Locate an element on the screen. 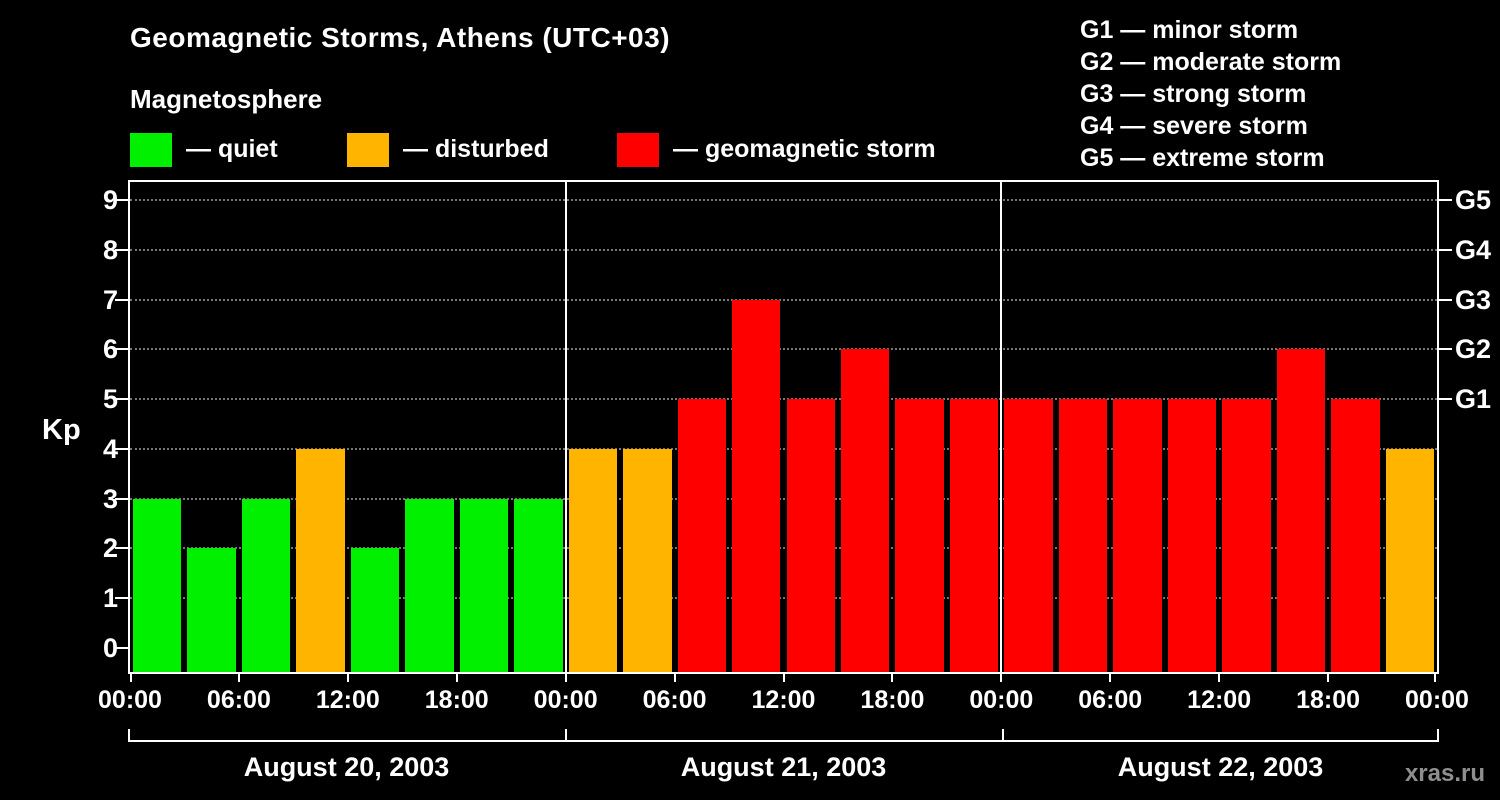  y-axis-tick-label: 8 is located at coordinates (110, 249).